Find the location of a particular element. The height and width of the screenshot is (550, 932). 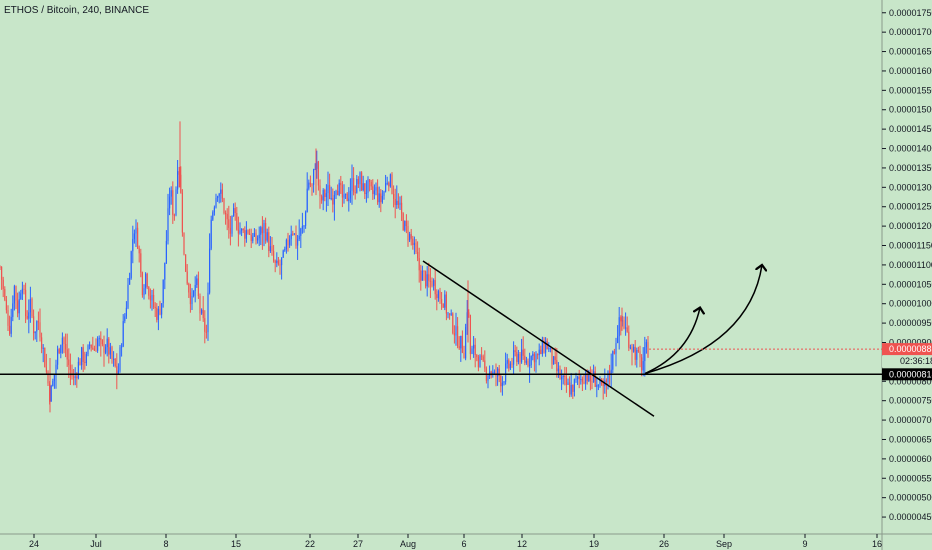

x-tick-label: 6 is located at coordinates (463, 544).